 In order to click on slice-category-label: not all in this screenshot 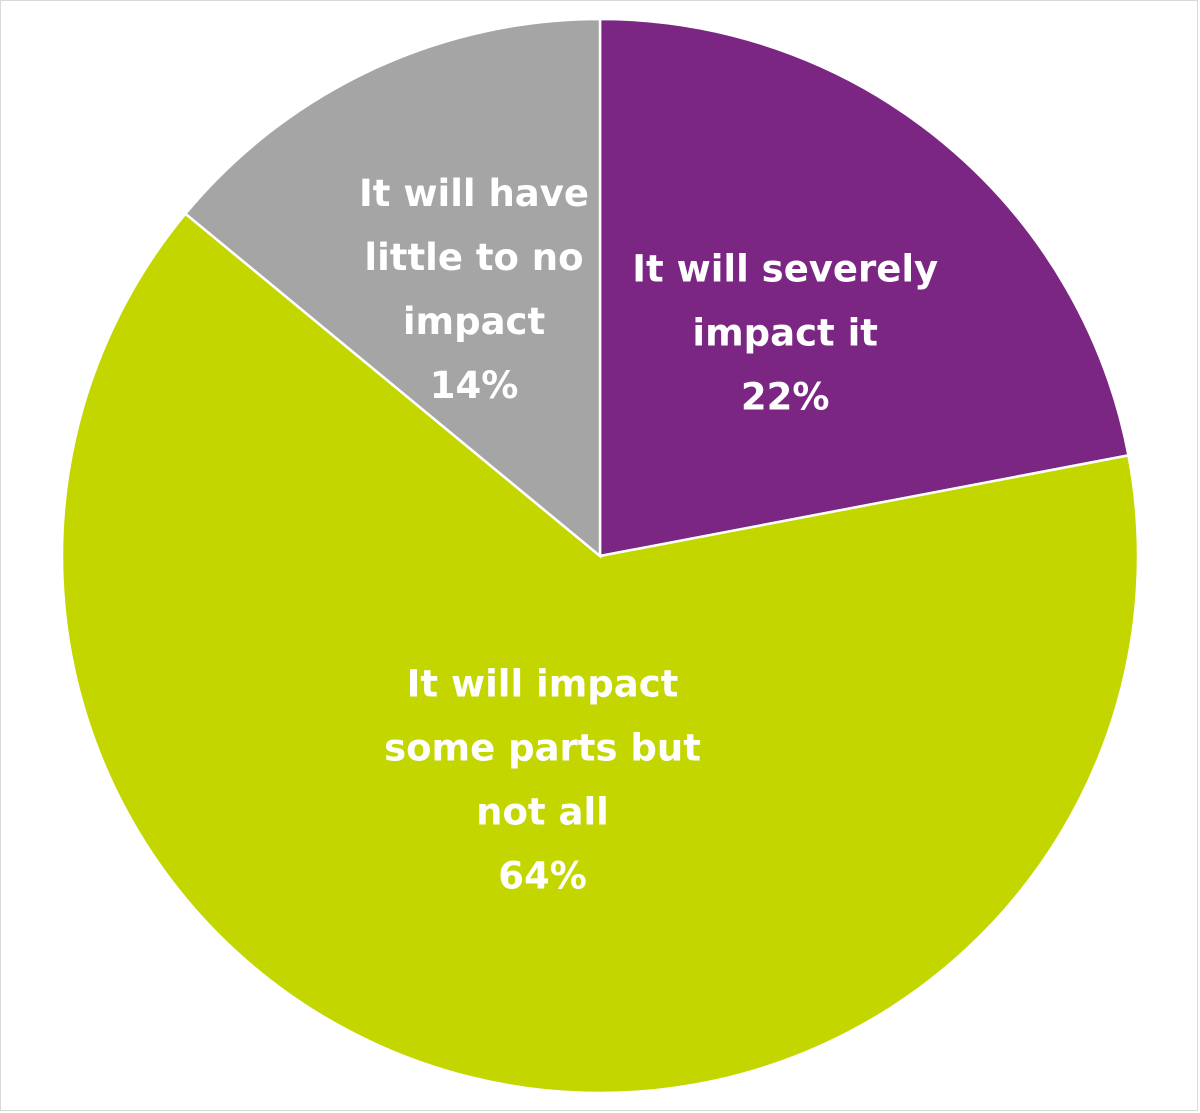, I will do `click(542, 812)`.